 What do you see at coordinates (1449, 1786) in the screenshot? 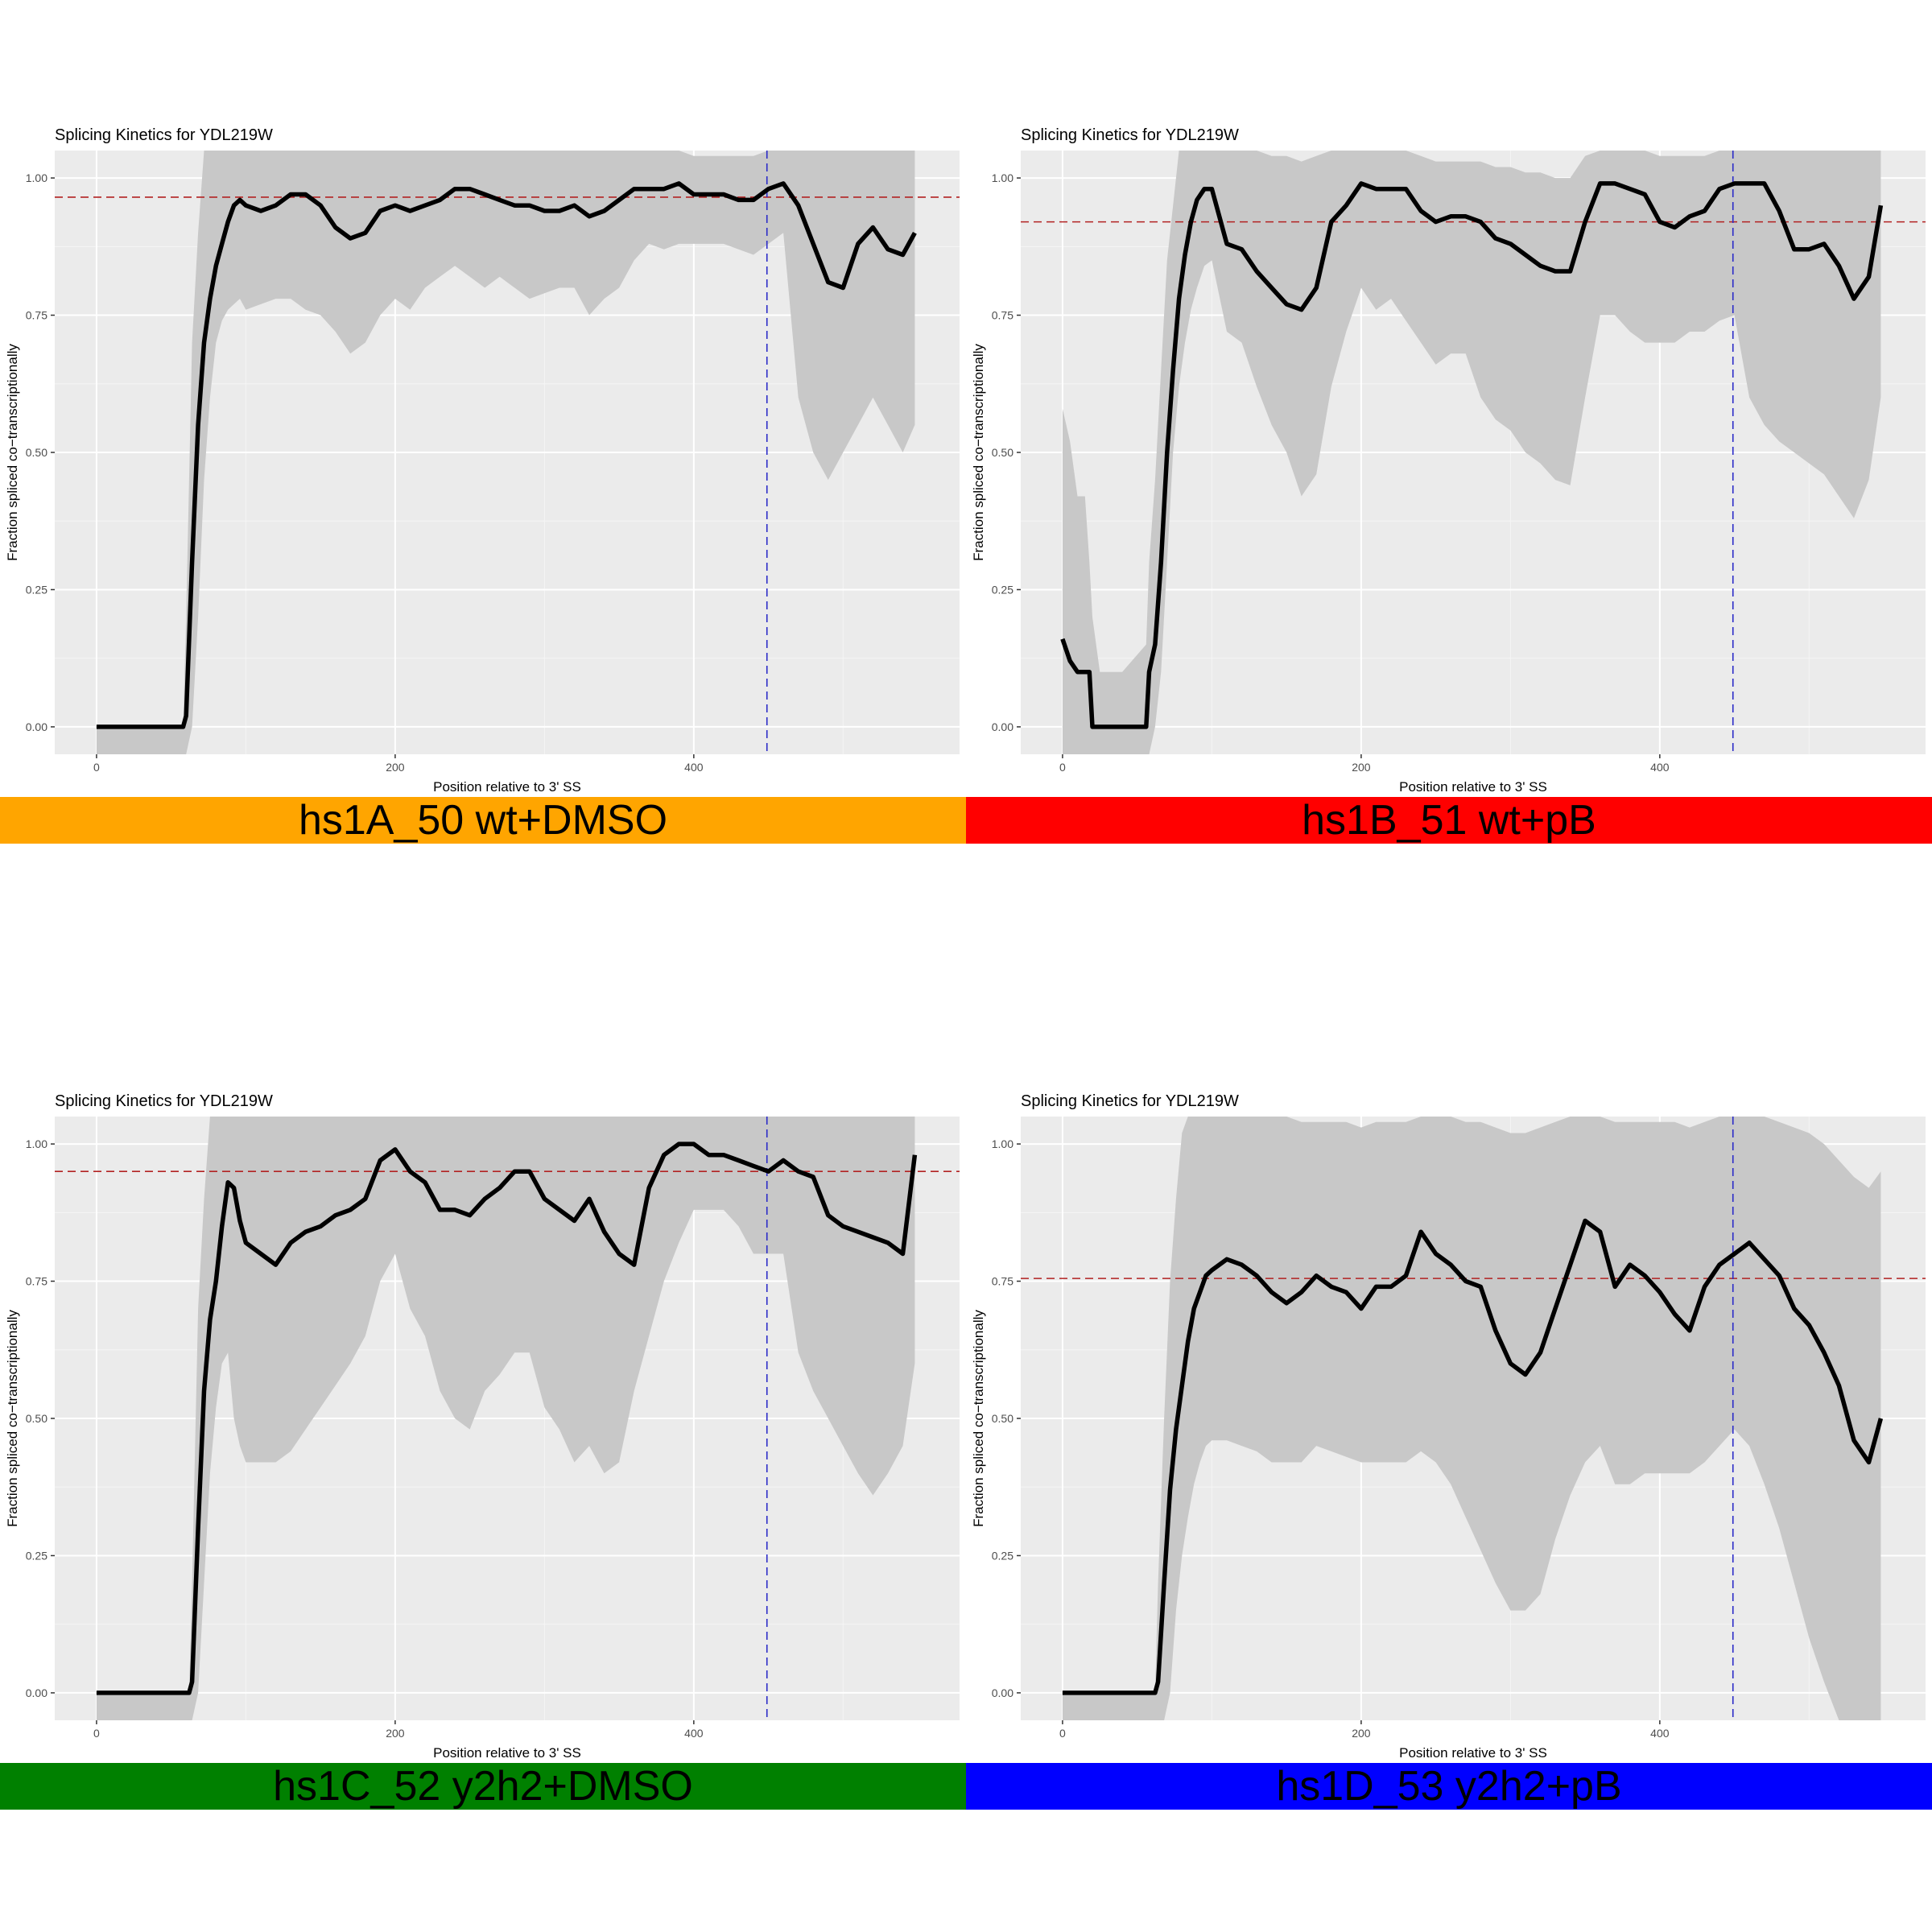
I see `condition-banner-hs1d: hs1D_53 y2h2+pB` at bounding box center [1449, 1786].